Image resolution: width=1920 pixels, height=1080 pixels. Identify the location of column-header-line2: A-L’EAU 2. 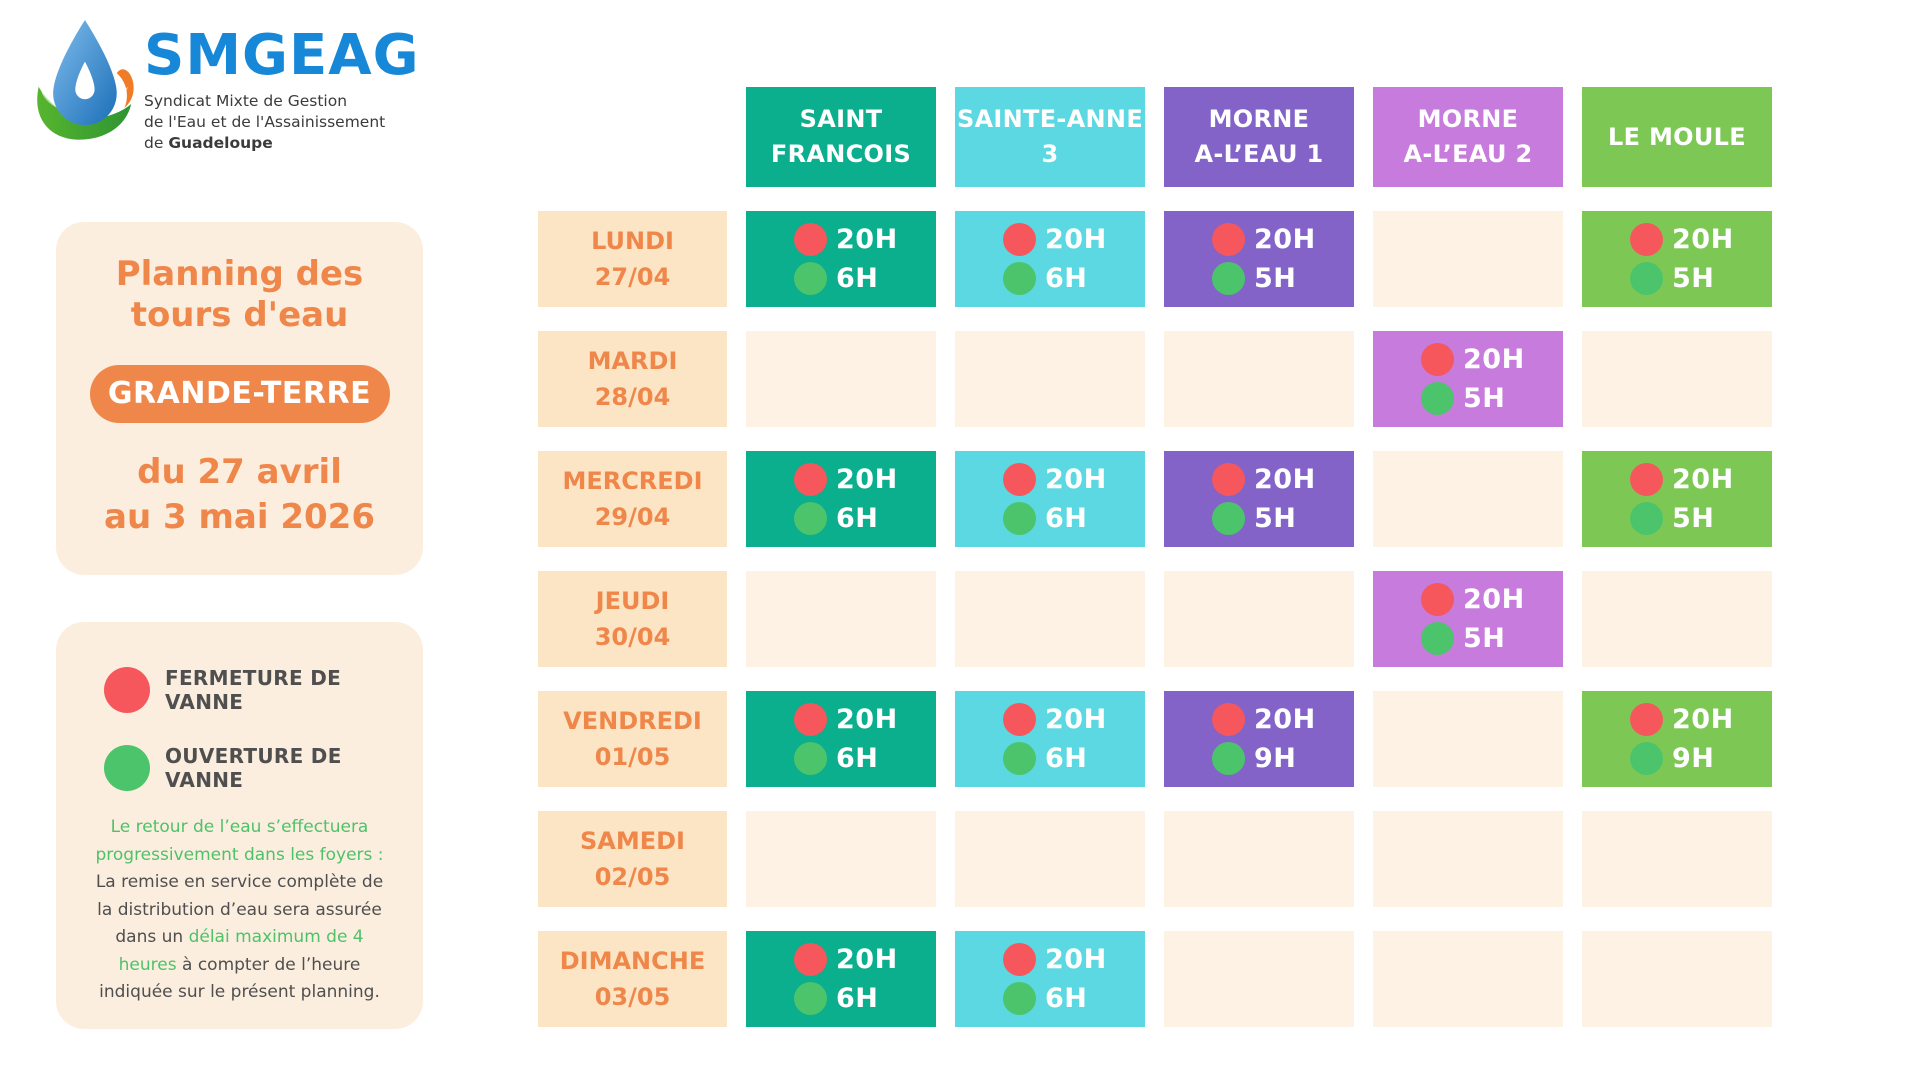
(1468, 154).